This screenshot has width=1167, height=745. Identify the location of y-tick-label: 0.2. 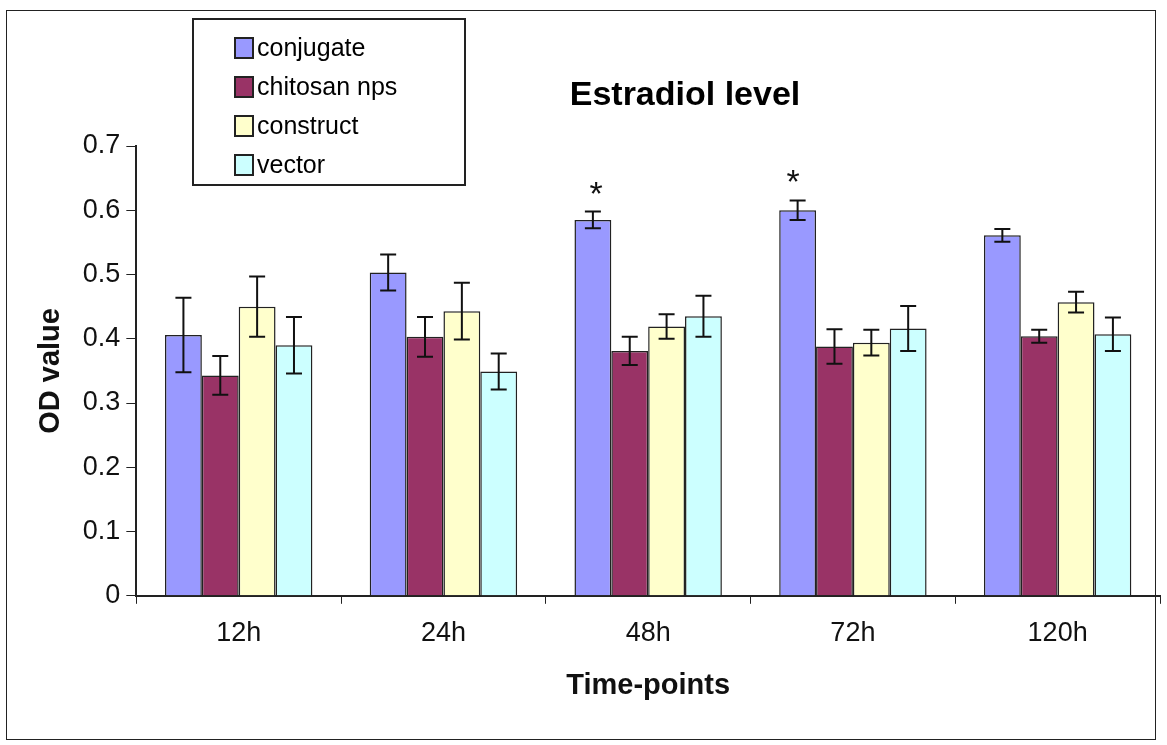
(101, 465).